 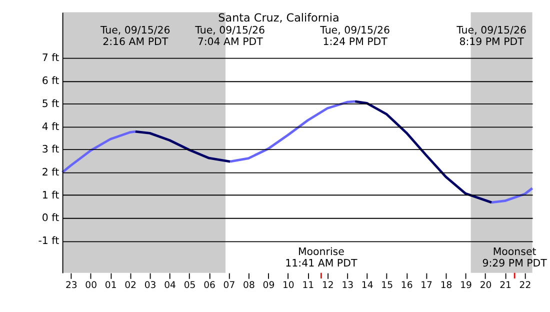 What do you see at coordinates (51, 127) in the screenshot?
I see `y-tick-label: 4 ft` at bounding box center [51, 127].